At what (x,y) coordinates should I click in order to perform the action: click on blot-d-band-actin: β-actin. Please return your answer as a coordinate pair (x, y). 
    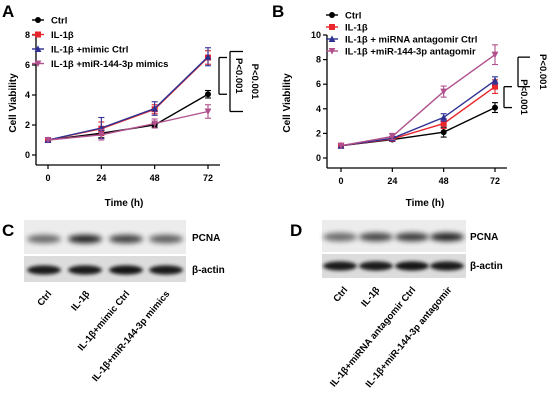
    Looking at the image, I should click on (486, 266).